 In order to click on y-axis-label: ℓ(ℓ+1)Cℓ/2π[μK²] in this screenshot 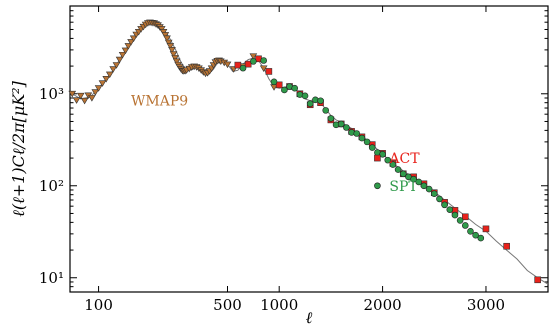, I will do `click(18, 148)`.